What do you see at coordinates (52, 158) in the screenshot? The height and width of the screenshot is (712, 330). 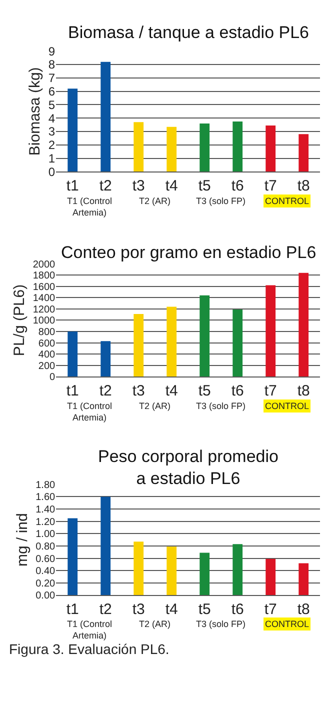 I see `y-tick-label: 1` at bounding box center [52, 158].